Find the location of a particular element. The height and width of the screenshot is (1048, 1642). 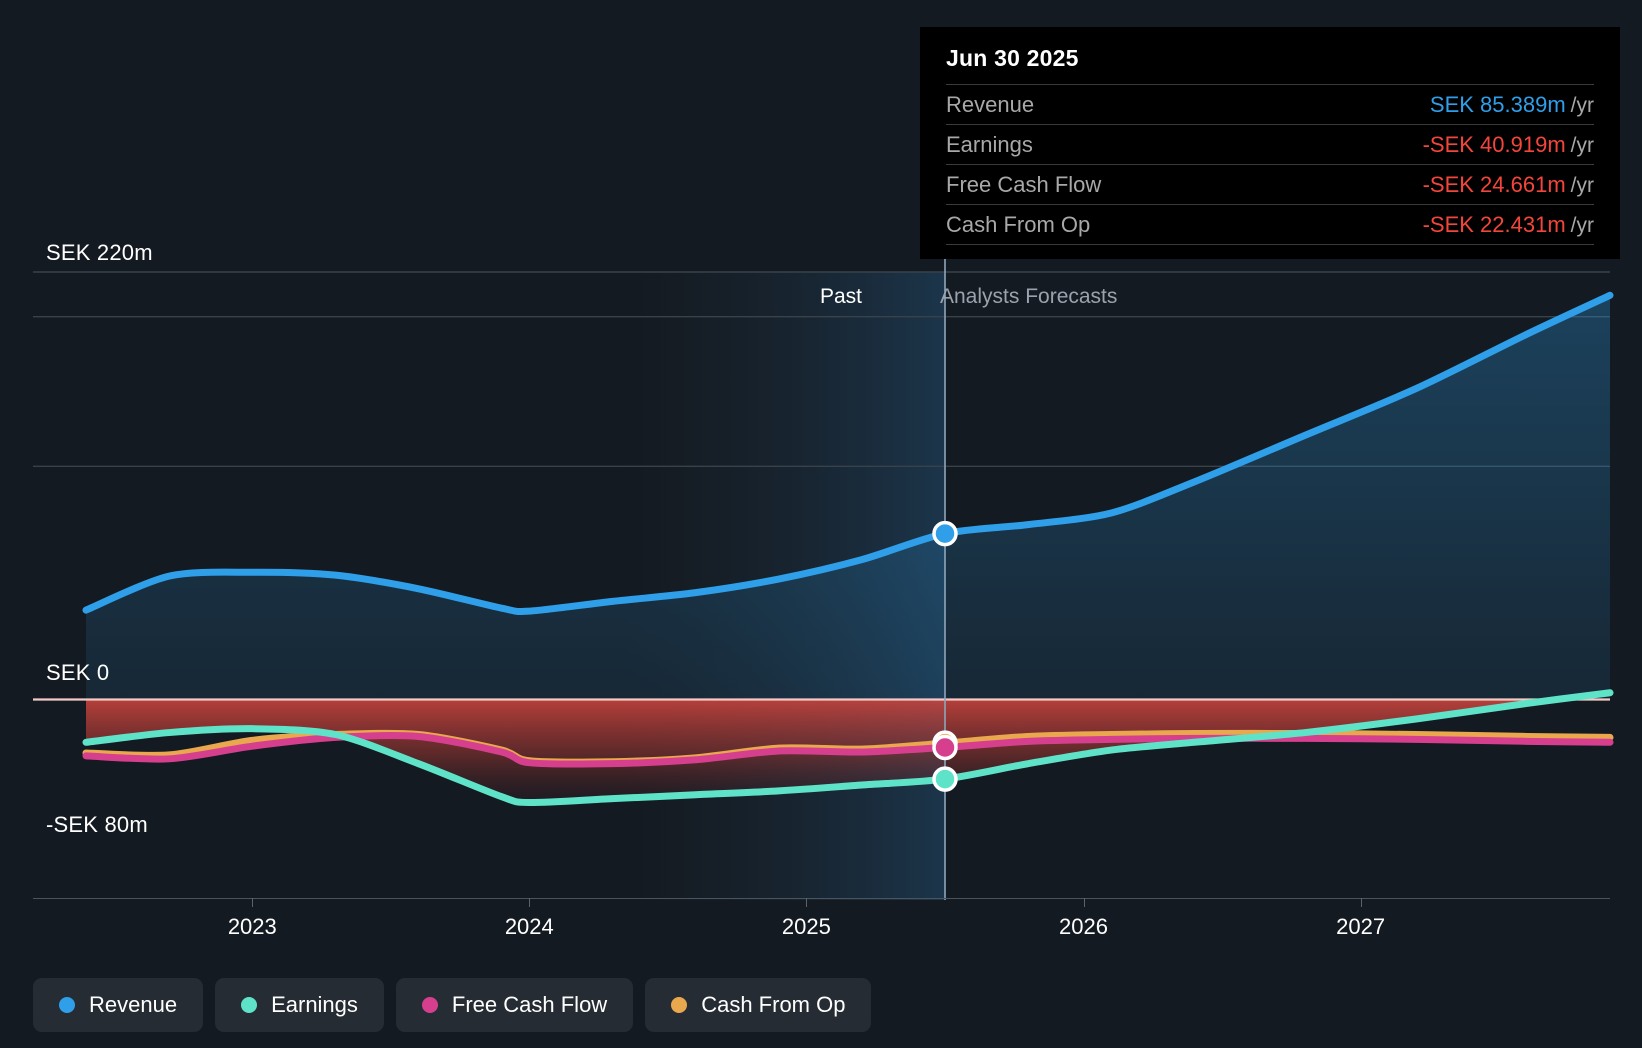

x-axis: 2023 2024 2025 2026 2027 is located at coordinates (821, 923).